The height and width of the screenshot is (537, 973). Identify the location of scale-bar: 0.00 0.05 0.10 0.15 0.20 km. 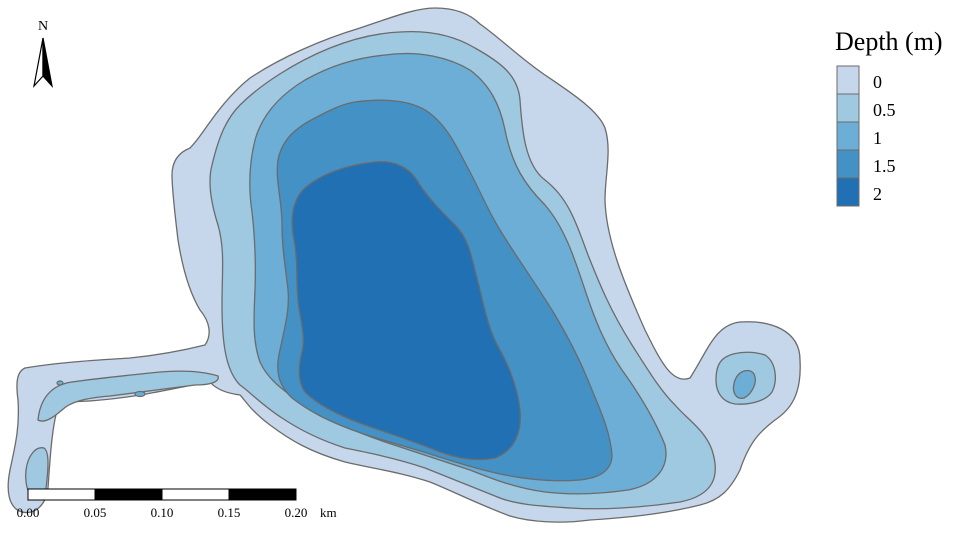
(177, 504).